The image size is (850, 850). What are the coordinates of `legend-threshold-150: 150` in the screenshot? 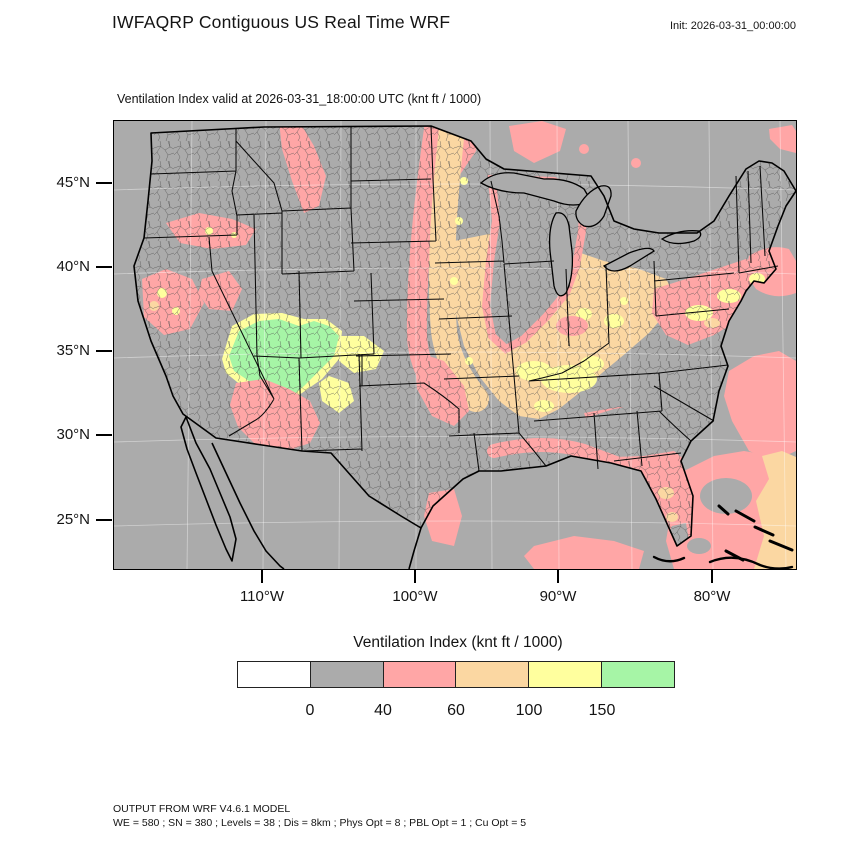 It's located at (602, 710).